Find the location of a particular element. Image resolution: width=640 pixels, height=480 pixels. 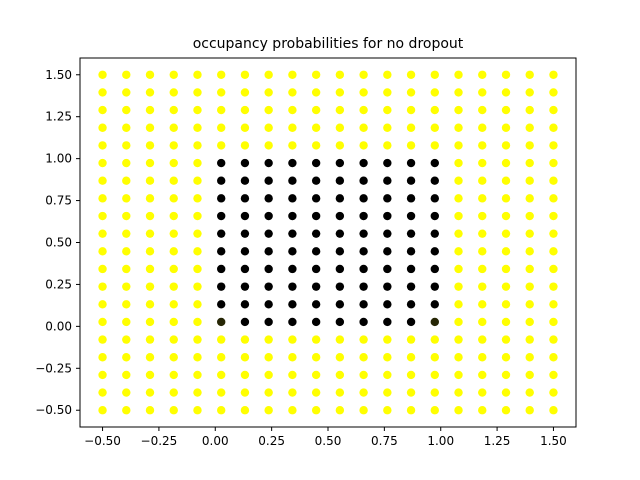

y-tick-label-1: −0.25 is located at coordinates (53, 368).